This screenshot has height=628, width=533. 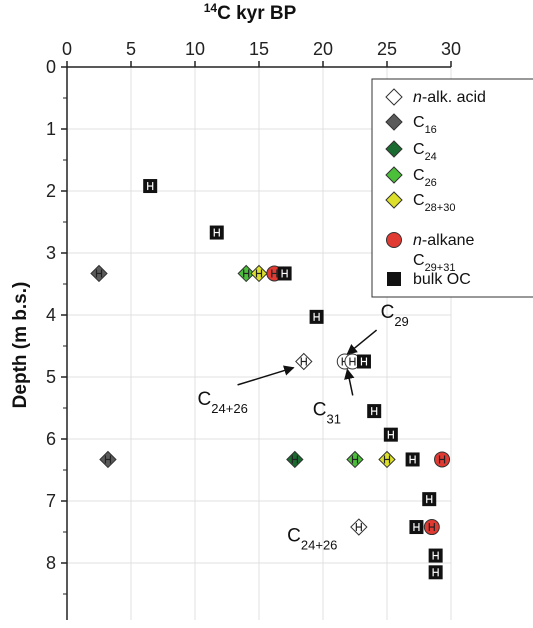 What do you see at coordinates (323, 49) in the screenshot?
I see `x-tick-label: 20` at bounding box center [323, 49].